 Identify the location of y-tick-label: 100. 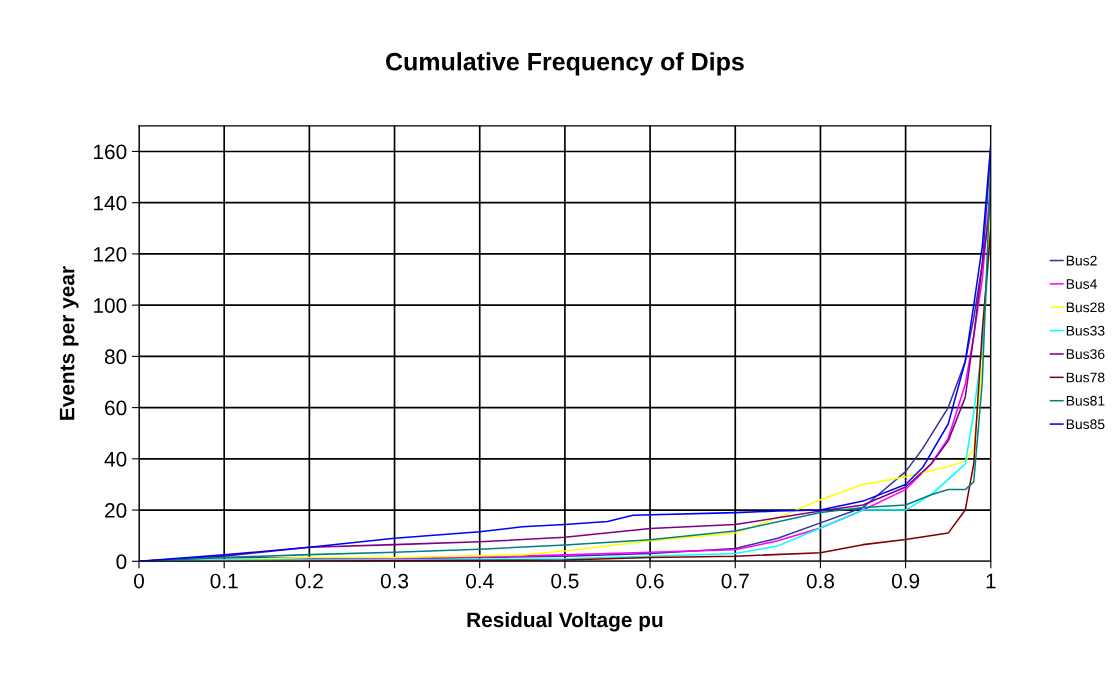
(110, 305).